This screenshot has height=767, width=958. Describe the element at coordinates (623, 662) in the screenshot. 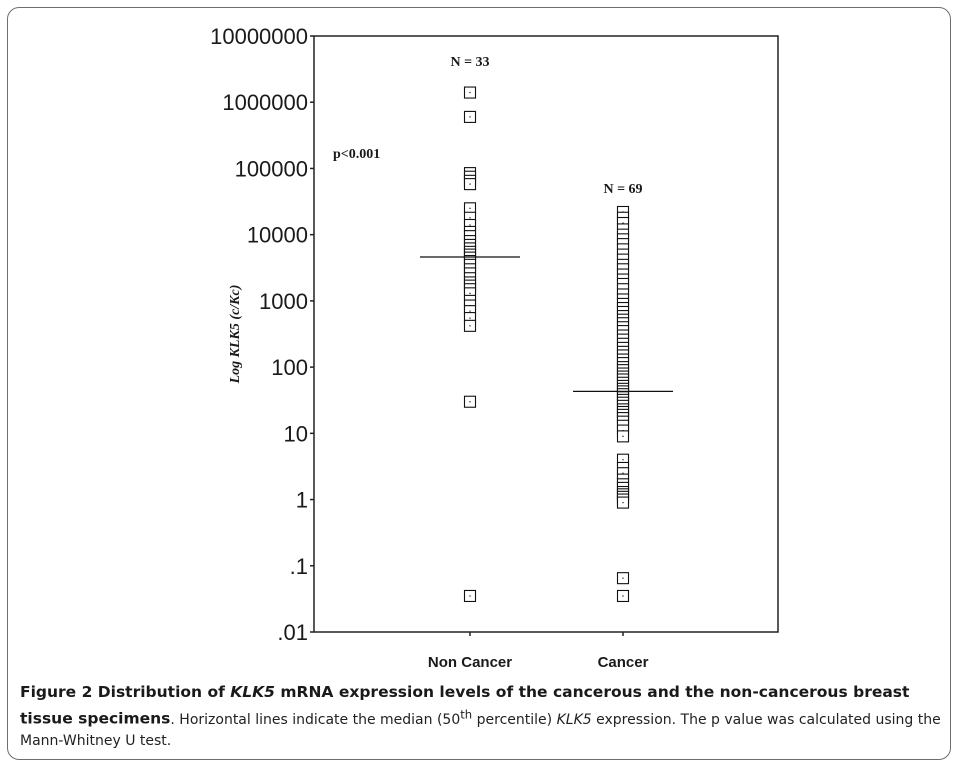

I see `x-category-label: Cancer` at that location.